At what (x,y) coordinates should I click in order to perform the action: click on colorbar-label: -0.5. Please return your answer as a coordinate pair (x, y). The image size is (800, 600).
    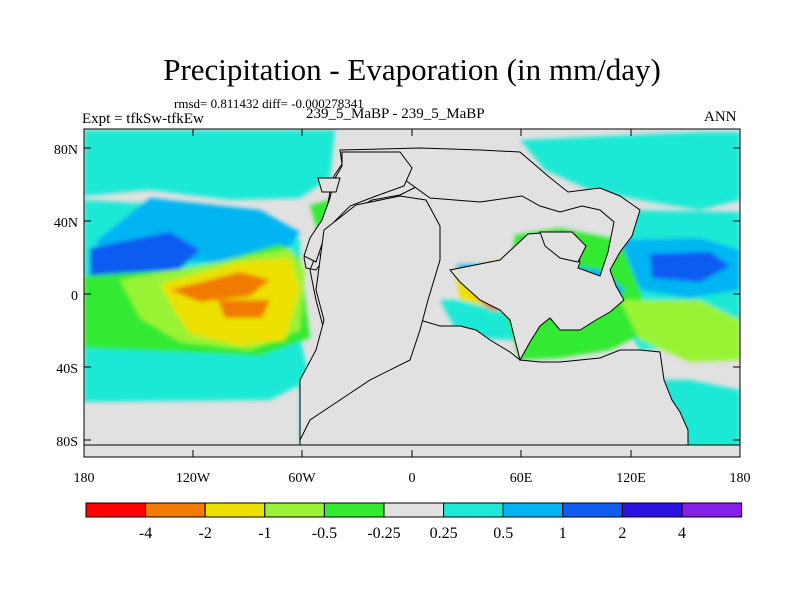
    Looking at the image, I should click on (324, 533).